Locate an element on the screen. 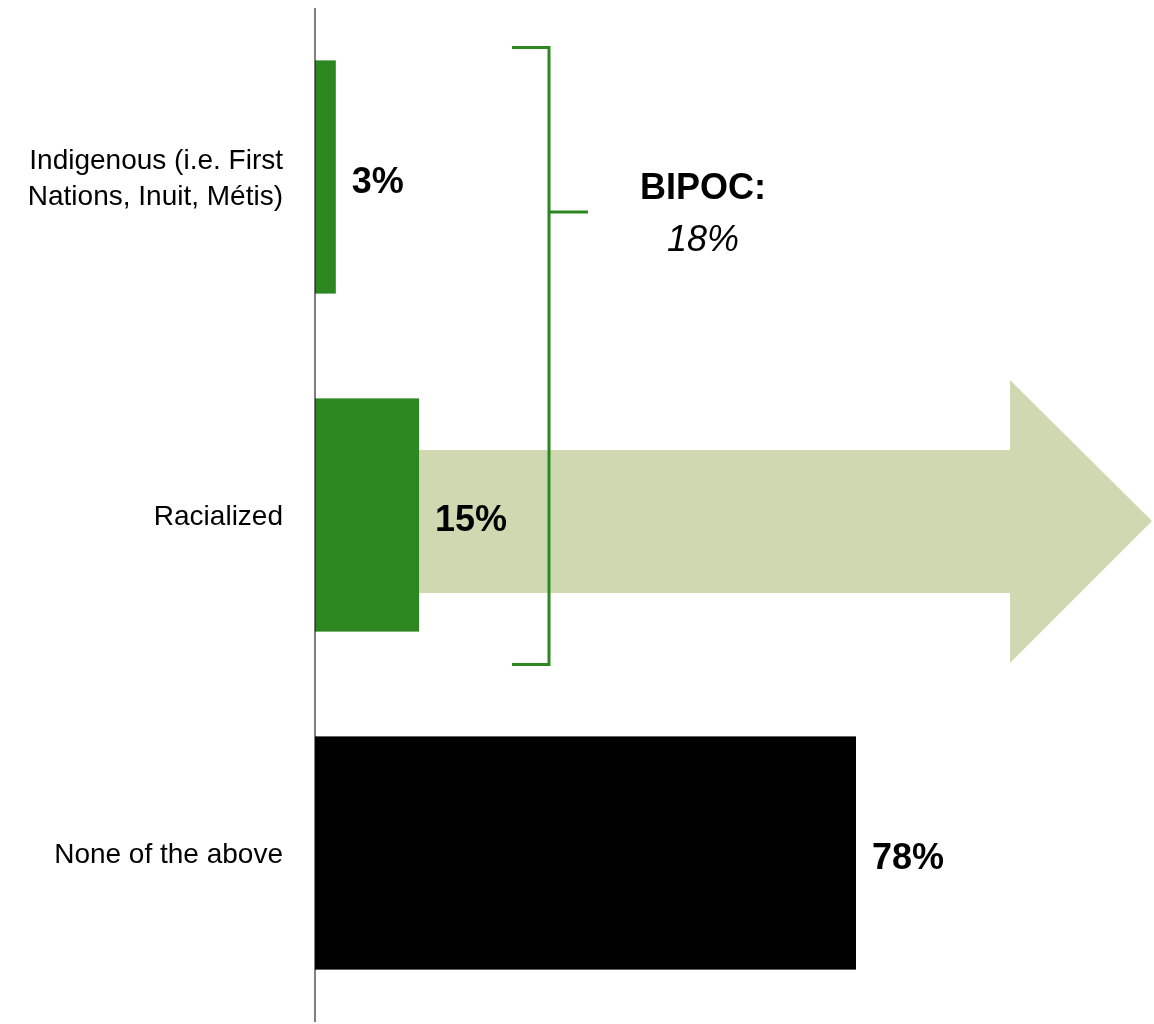 The width and height of the screenshot is (1154, 1024). annotation: 18% is located at coordinates (703, 238).